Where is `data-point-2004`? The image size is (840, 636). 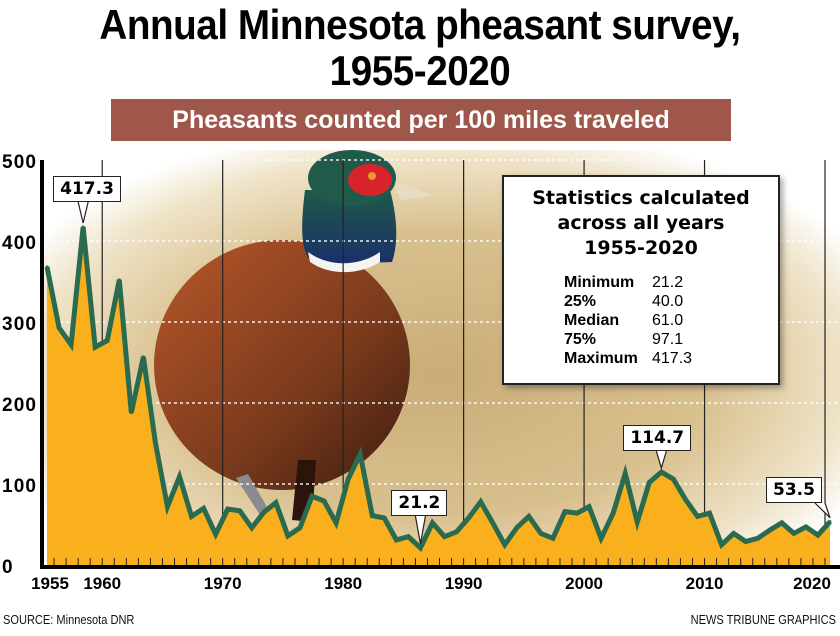
data-point-2004 is located at coordinates (637, 522).